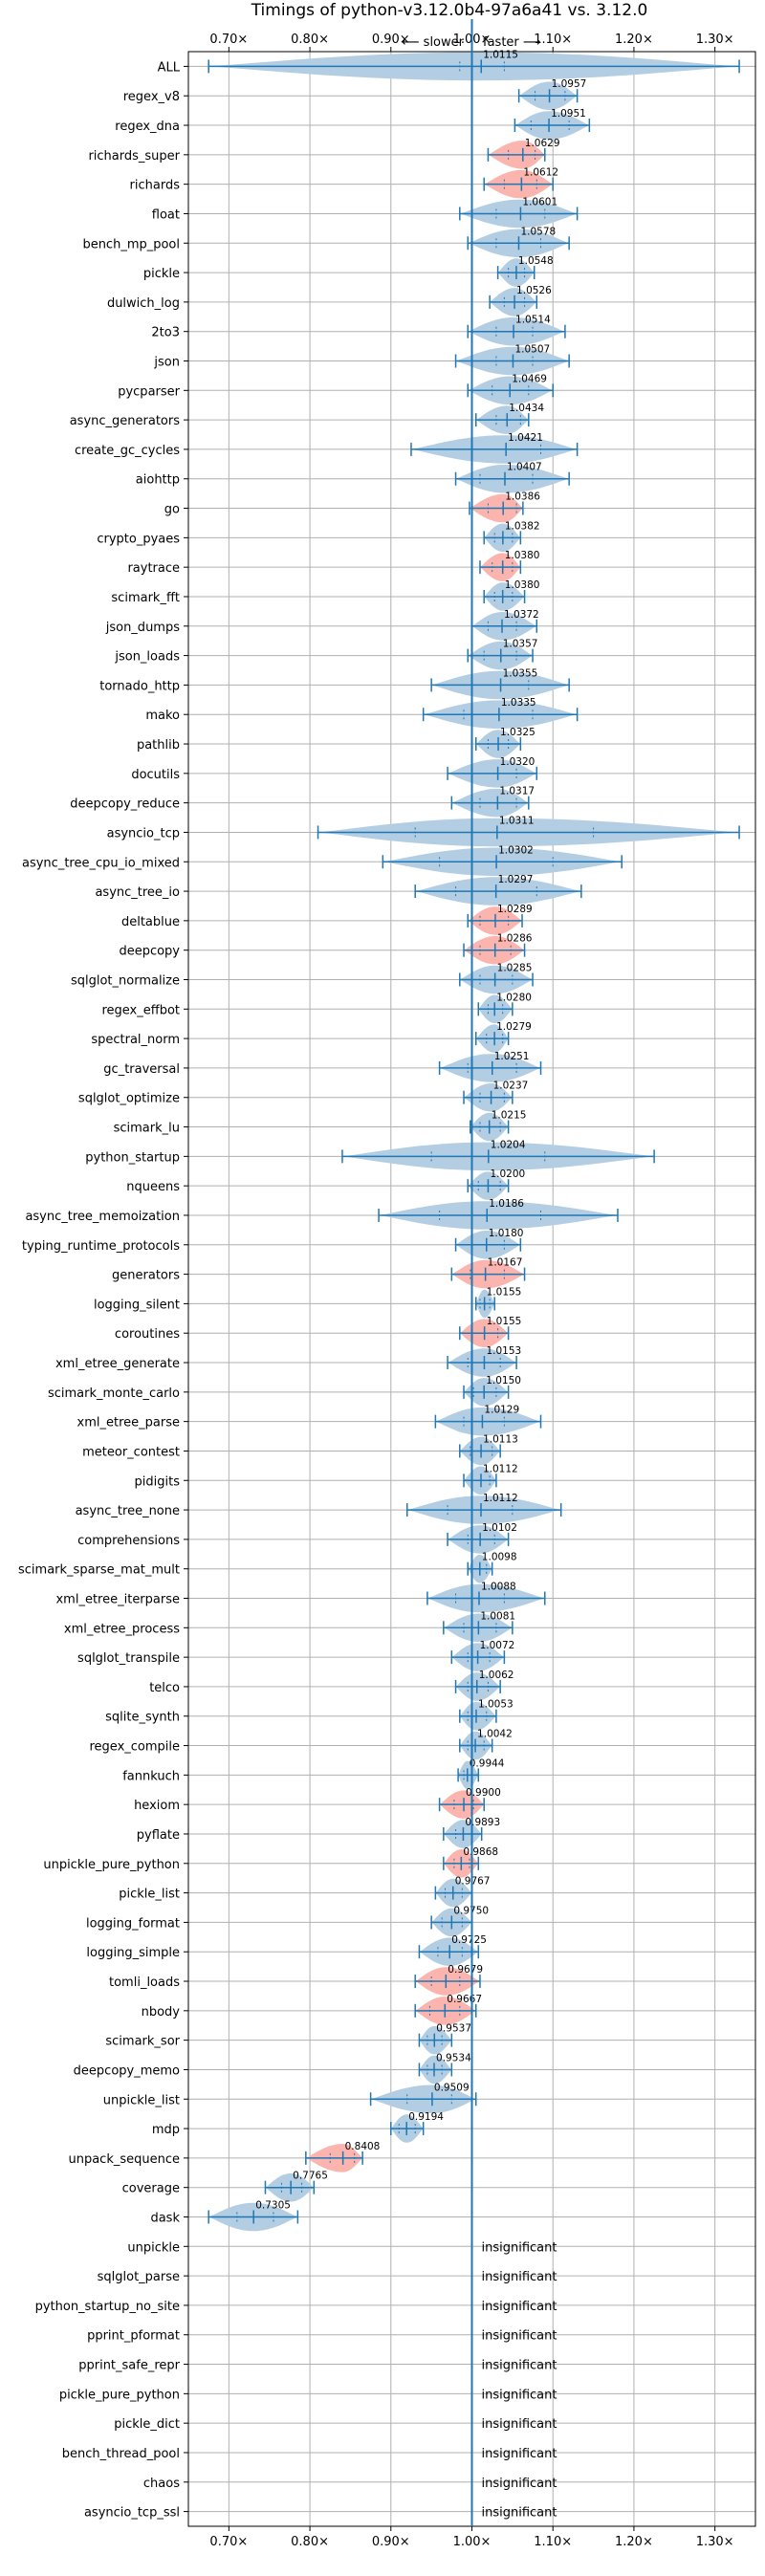 The image size is (765, 2576). What do you see at coordinates (496, 1705) in the screenshot?
I see `value-label: 1.0053` at bounding box center [496, 1705].